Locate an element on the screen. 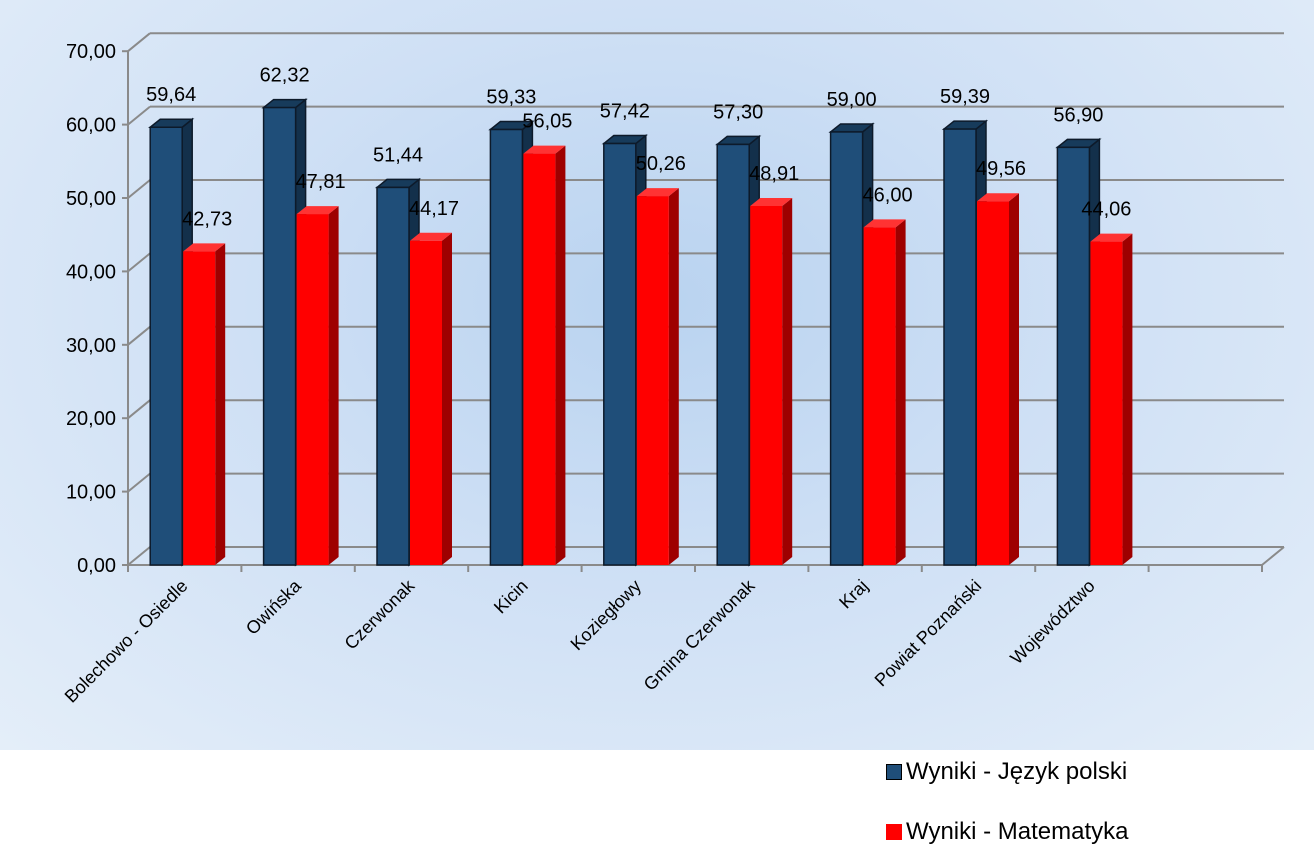 This screenshot has width=1314, height=859. legend-swatch-matematyka is located at coordinates (894, 832).